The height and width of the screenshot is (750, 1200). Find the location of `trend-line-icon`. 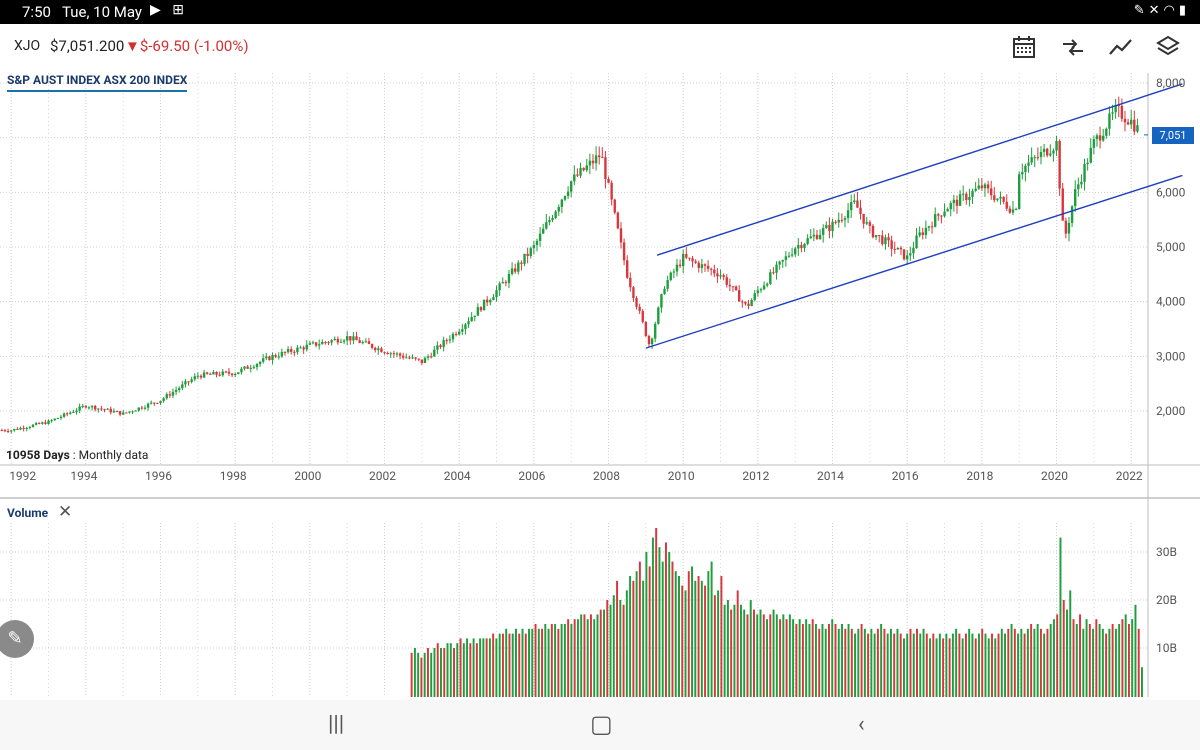

trend-line-icon is located at coordinates (1121, 47).